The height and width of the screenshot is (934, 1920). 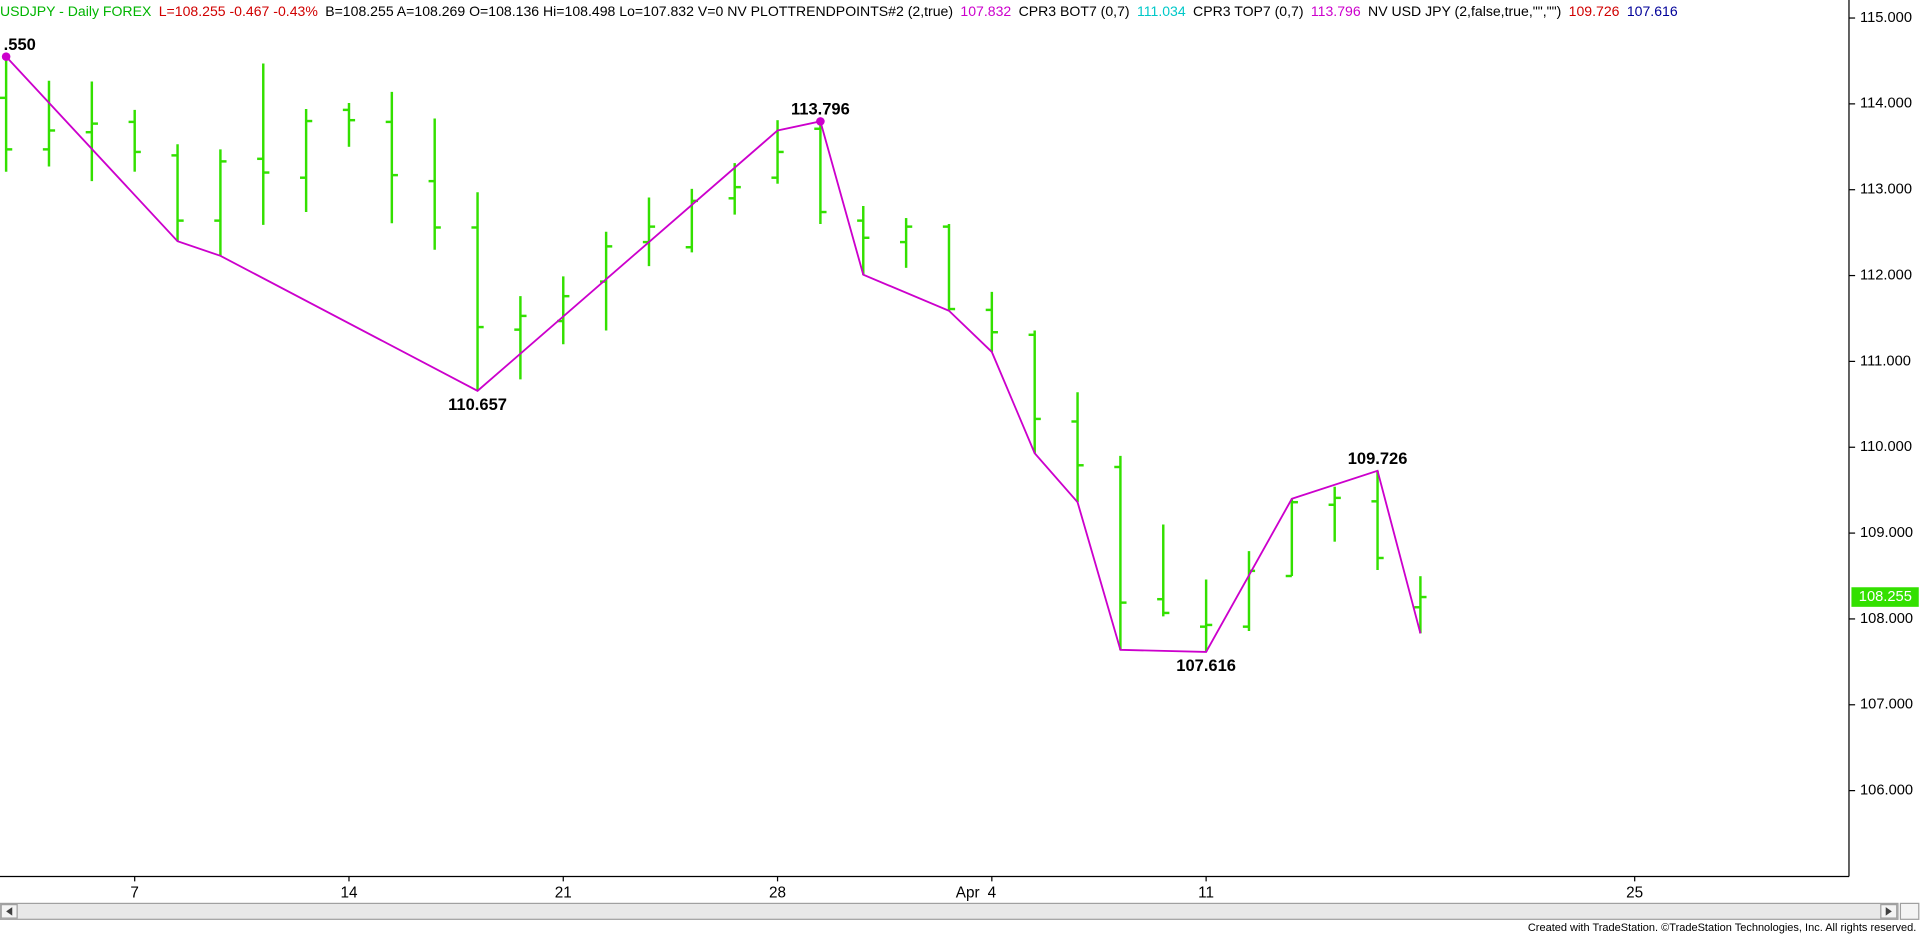 What do you see at coordinates (1464, 11) in the screenshot?
I see `header-part: NV USD JPY (2,false,true,"","")` at bounding box center [1464, 11].